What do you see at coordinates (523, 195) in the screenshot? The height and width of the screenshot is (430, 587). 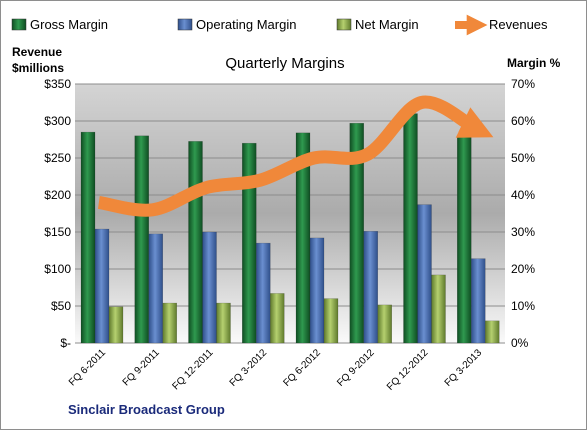 I see `right-axis-tick-label: 40%` at bounding box center [523, 195].